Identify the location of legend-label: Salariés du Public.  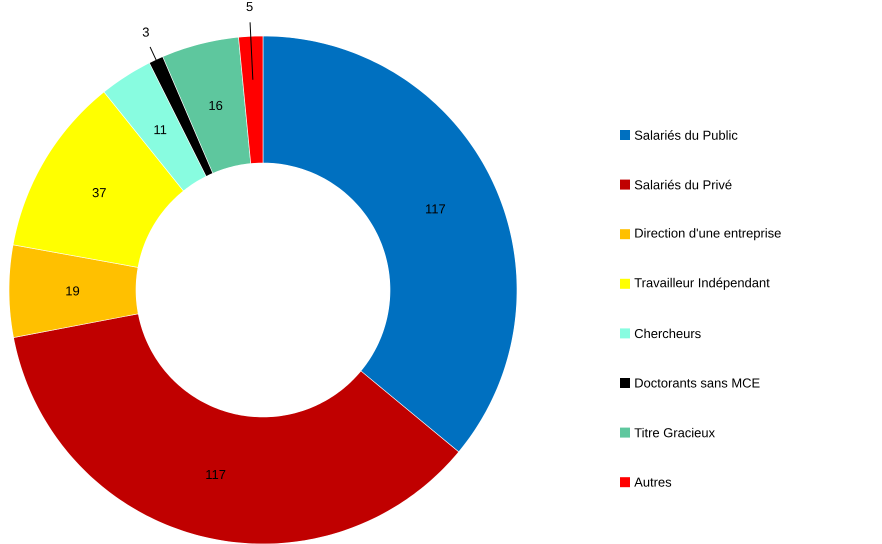
(686, 135).